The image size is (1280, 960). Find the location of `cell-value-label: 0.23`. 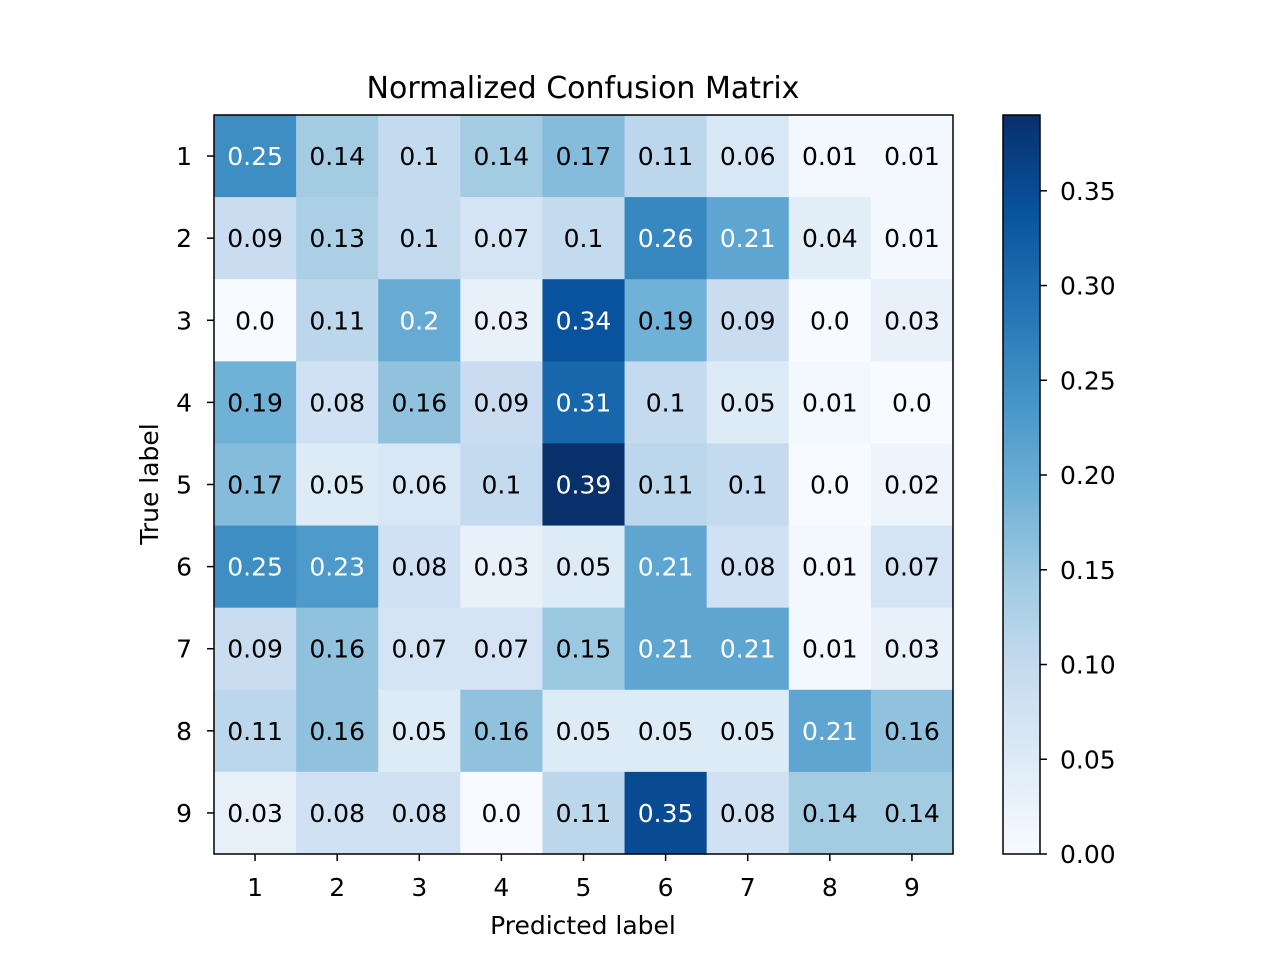

cell-value-label: 0.23 is located at coordinates (337, 567).